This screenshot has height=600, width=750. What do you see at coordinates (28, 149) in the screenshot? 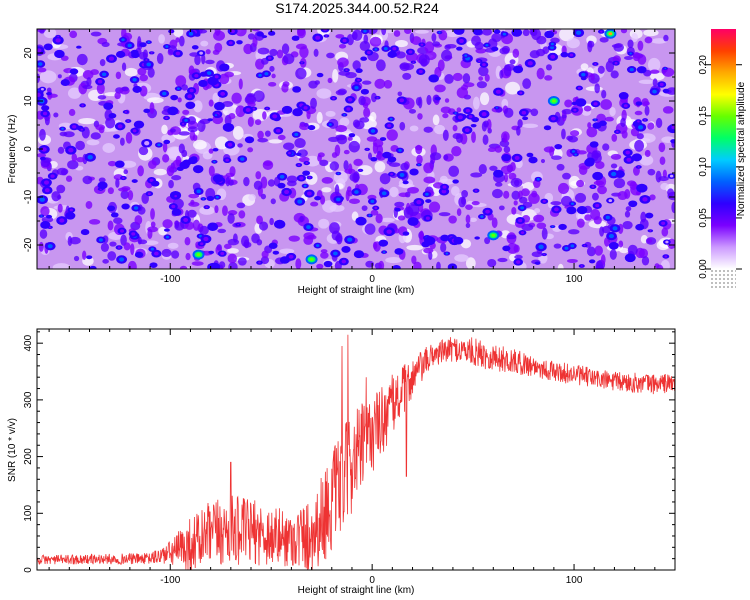
I see `y-tick-label: 0` at bounding box center [28, 149].